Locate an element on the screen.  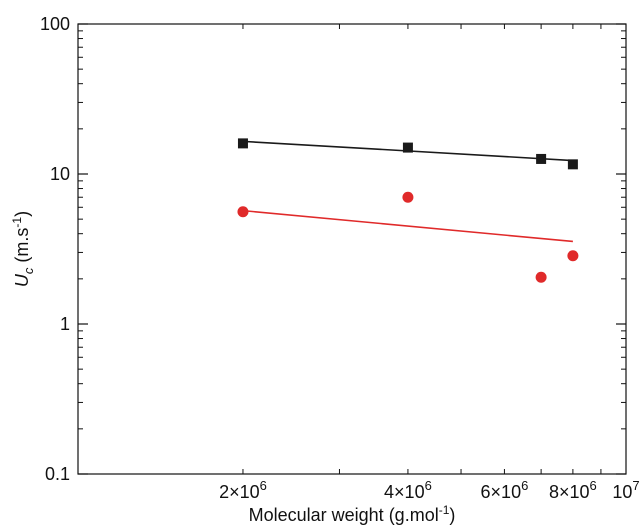
y-tick-labels: 0.1 1 10 100 is located at coordinates (55, 249).